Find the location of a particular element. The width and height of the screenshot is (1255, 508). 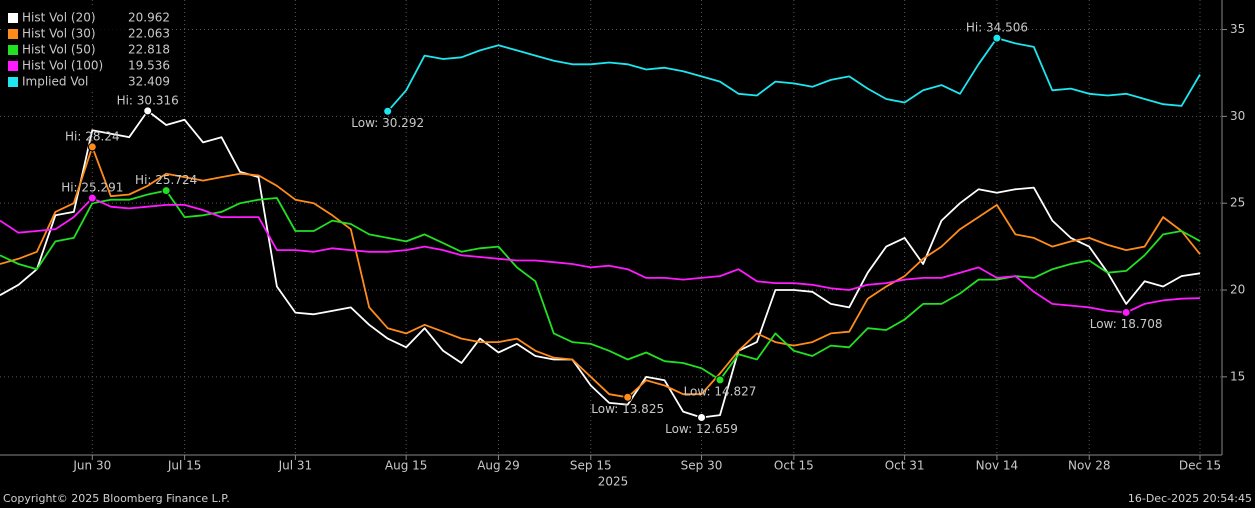

legend-value: 32.409 is located at coordinates (149, 82).